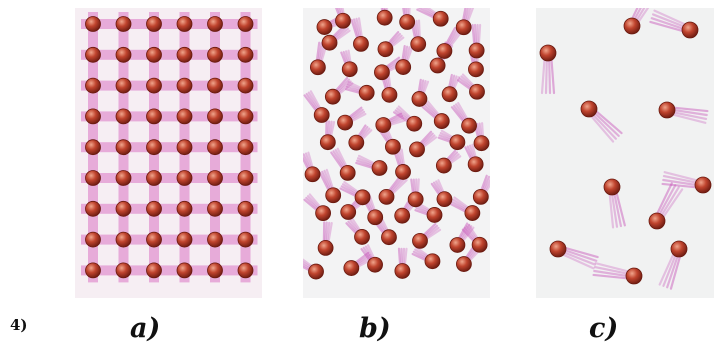 The width and height of the screenshot is (714, 347). I want to click on panel-label-a: a), so click(145, 328).